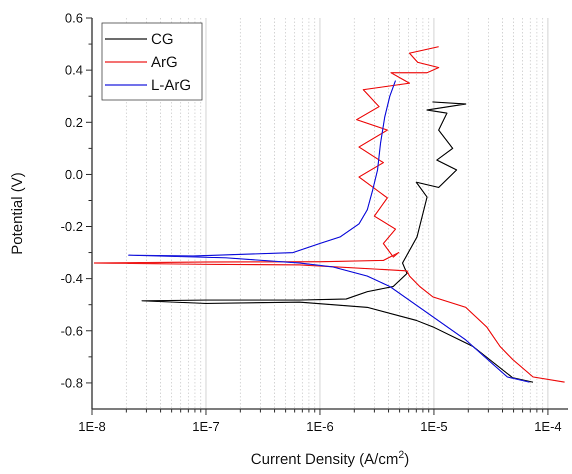 The height and width of the screenshot is (474, 572). What do you see at coordinates (73, 122) in the screenshot?
I see `y-tick-label: 0.2` at bounding box center [73, 122].